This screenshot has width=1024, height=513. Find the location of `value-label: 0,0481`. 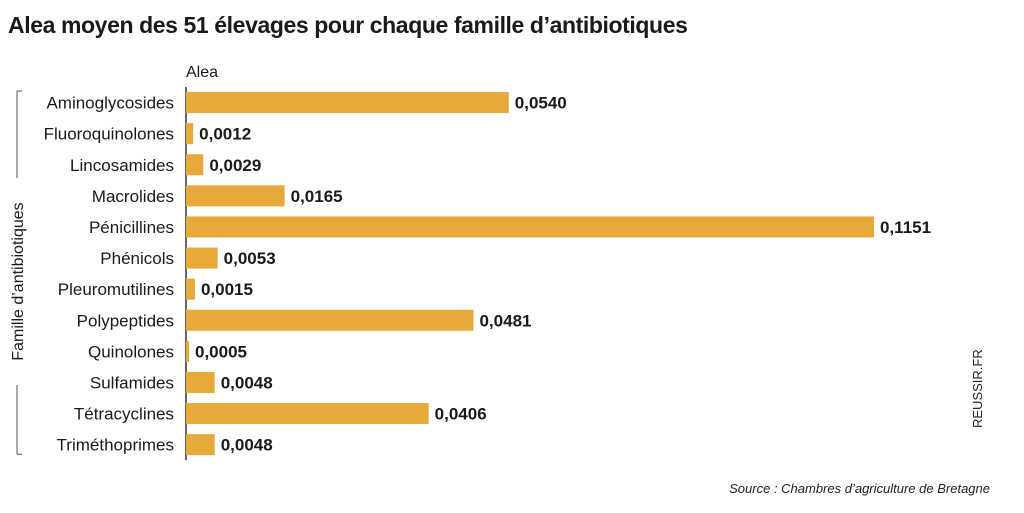

value-label: 0,0481 is located at coordinates (506, 320).